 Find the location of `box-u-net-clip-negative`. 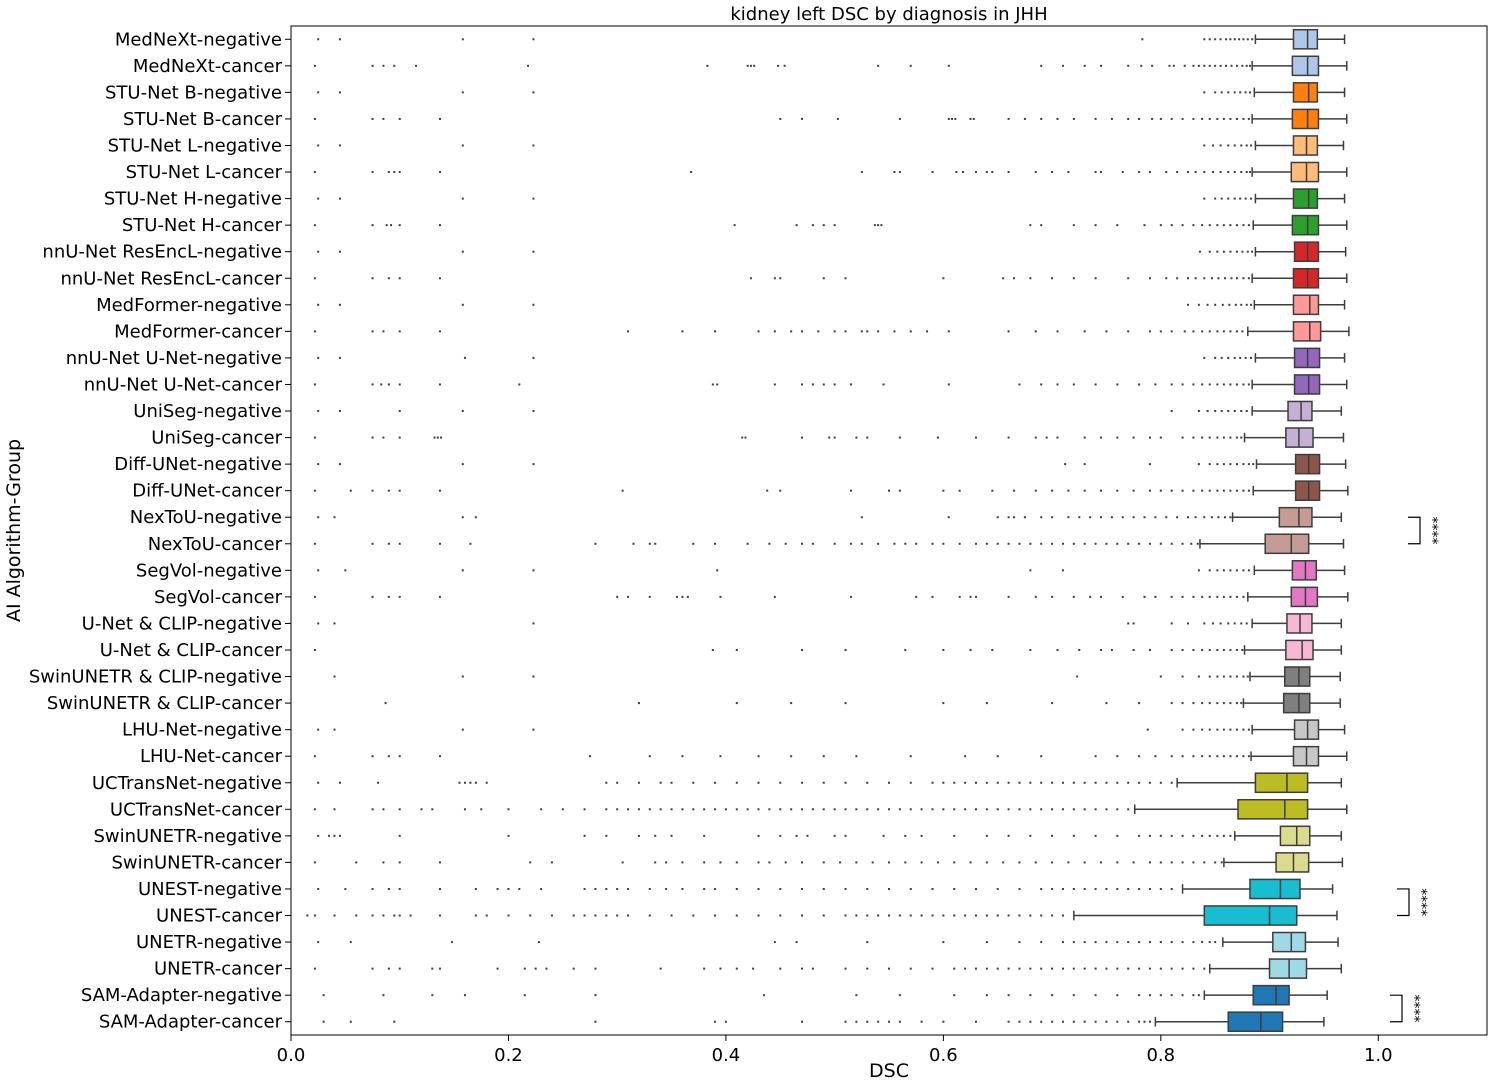

box-u-net-clip-negative is located at coordinates (1297, 623).